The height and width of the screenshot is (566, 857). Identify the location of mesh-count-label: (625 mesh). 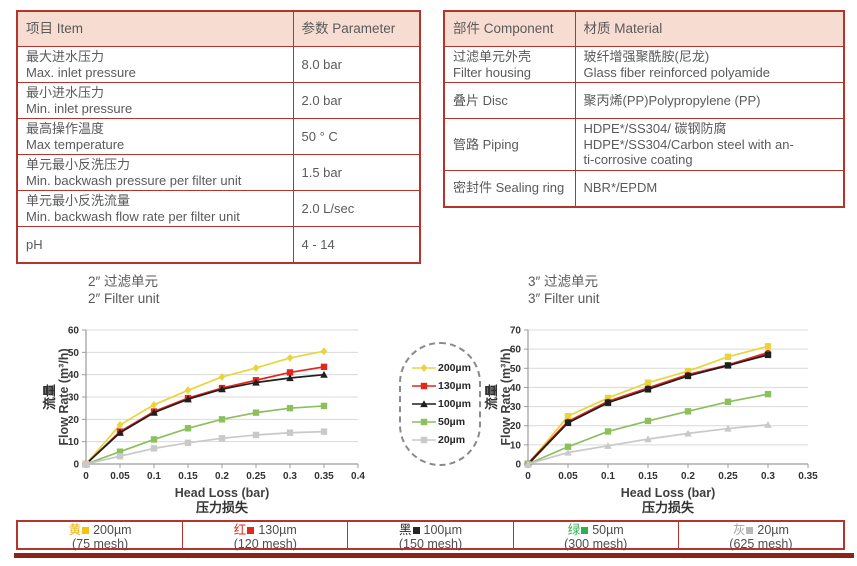
(761, 544).